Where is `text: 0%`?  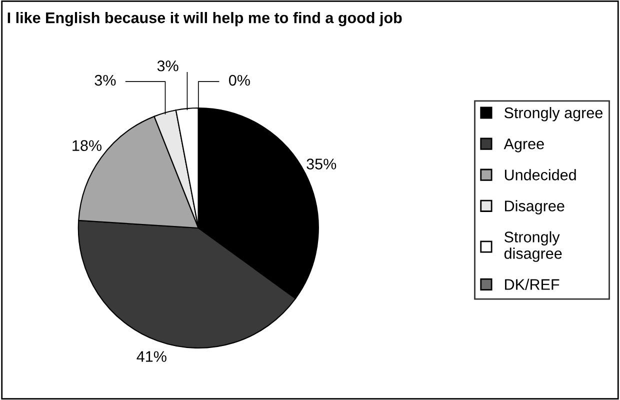
text: 0% is located at coordinates (239, 80).